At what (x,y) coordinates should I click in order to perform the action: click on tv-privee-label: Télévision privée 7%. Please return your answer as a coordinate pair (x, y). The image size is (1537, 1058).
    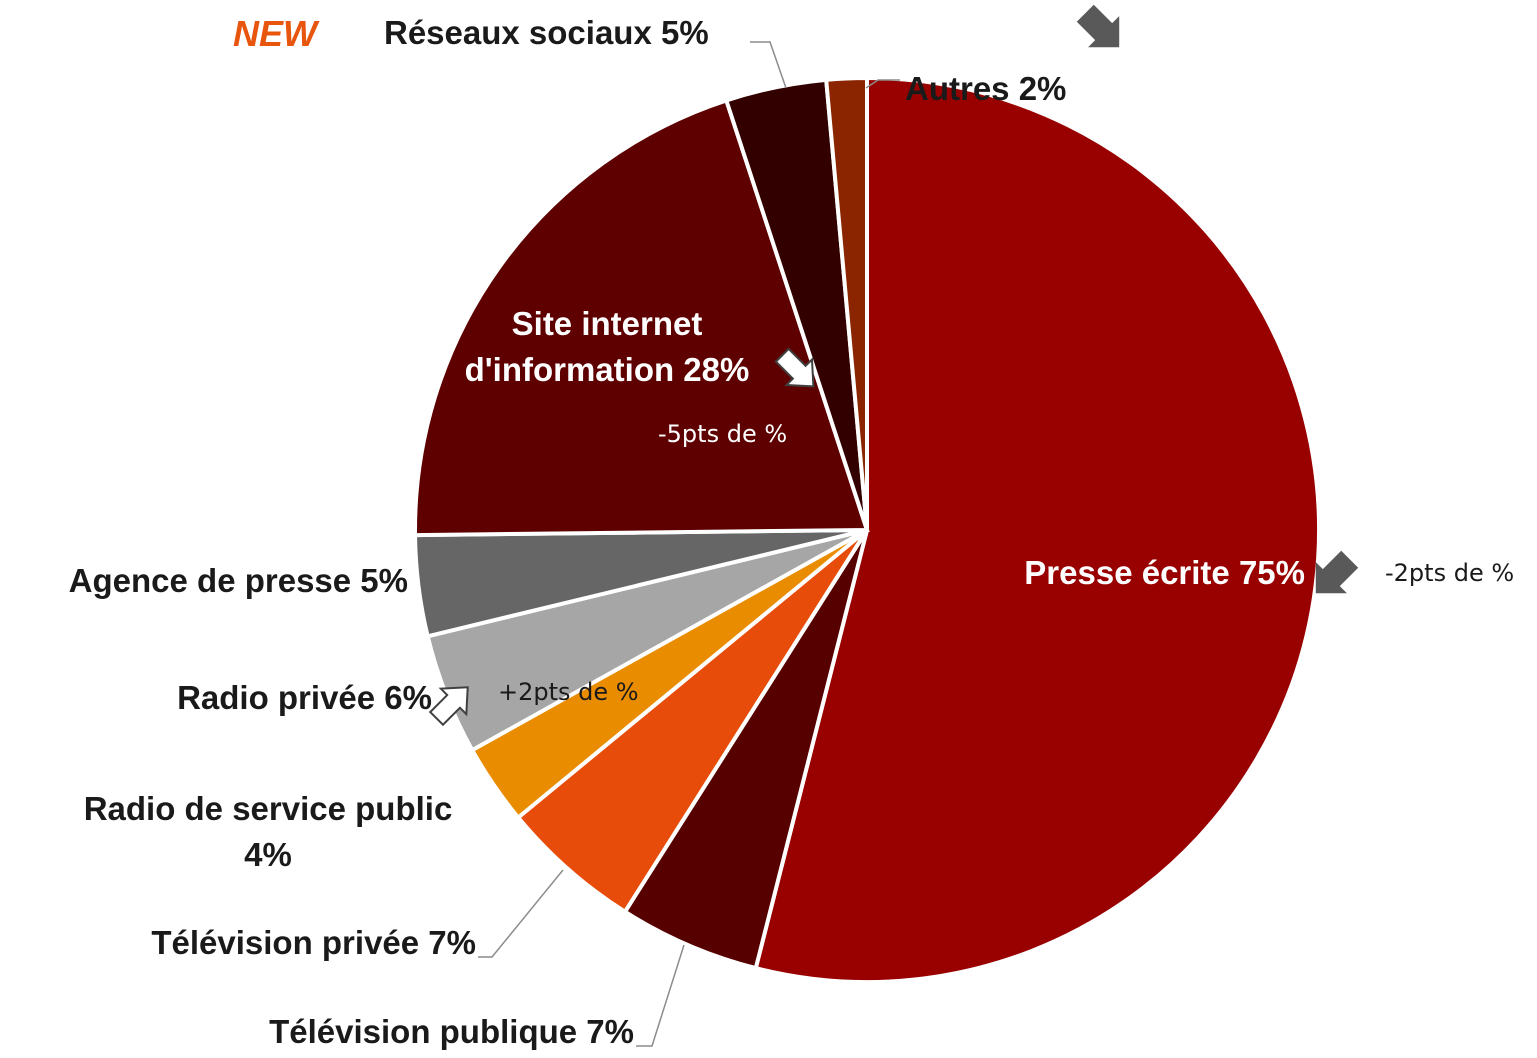
    Looking at the image, I should click on (313, 942).